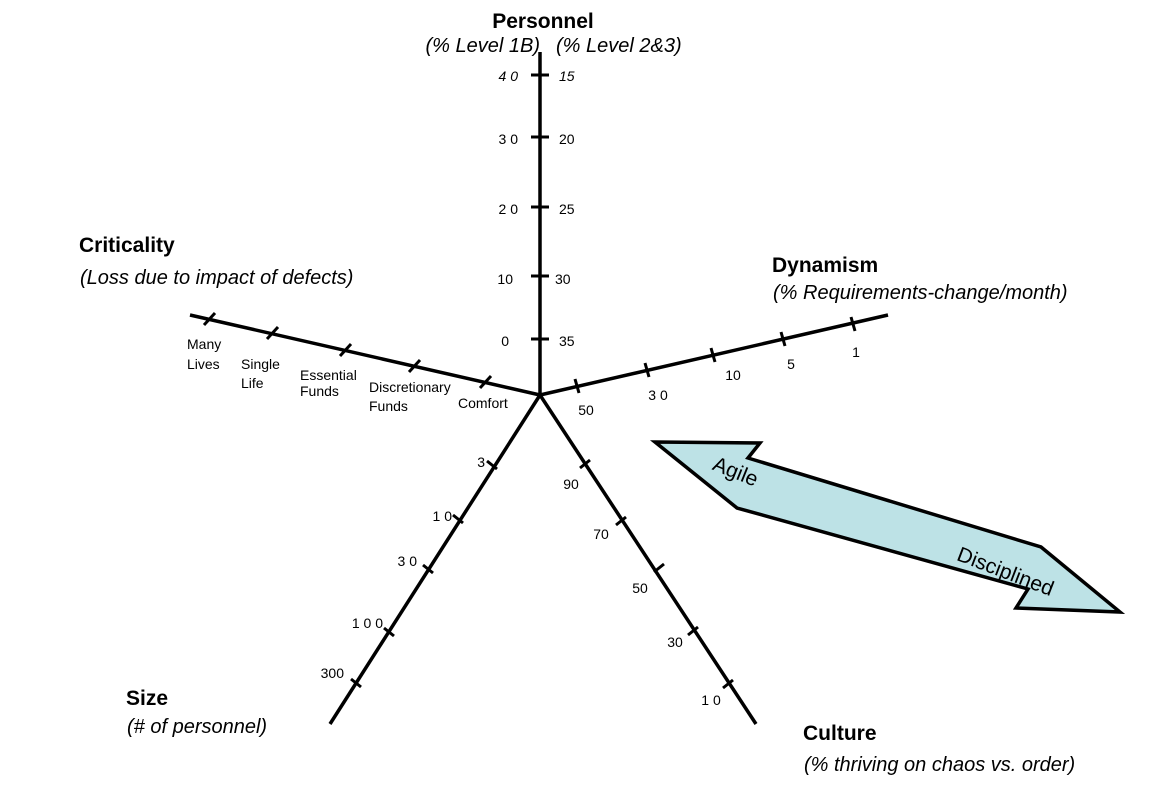  What do you see at coordinates (481, 462) in the screenshot?
I see `size-tick-label: 3` at bounding box center [481, 462].